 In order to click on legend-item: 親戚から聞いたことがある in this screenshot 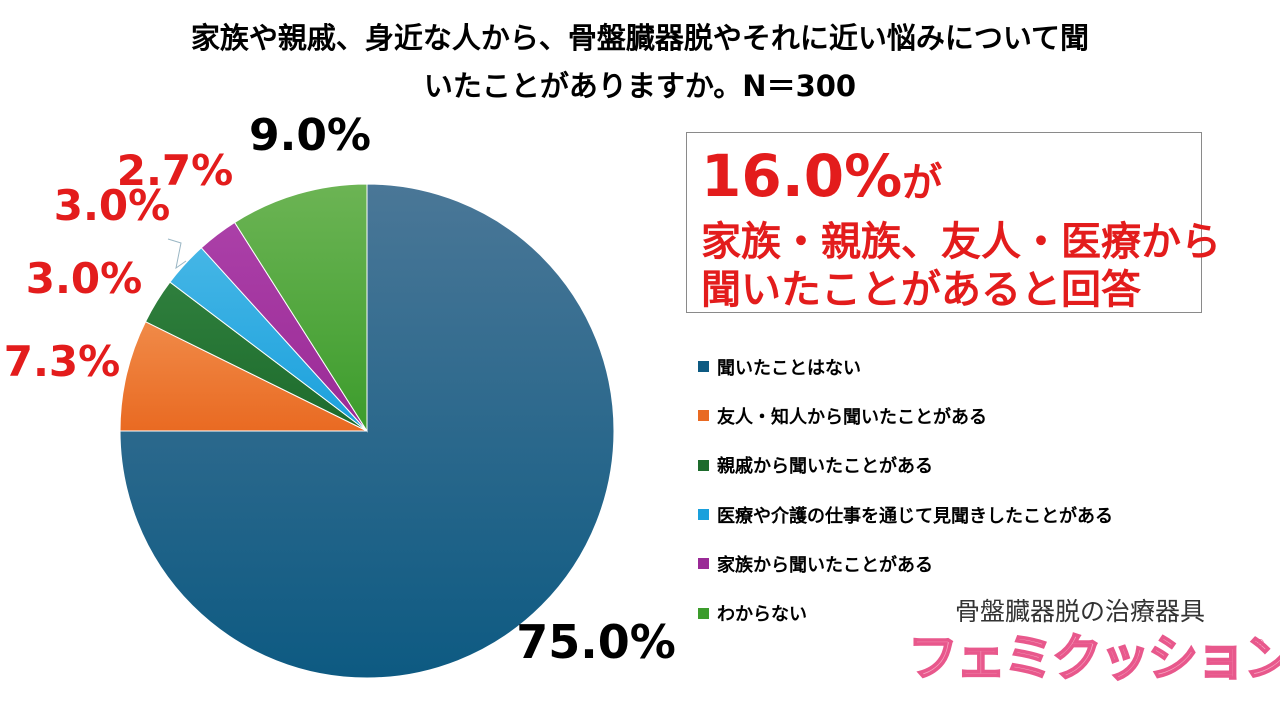, I will do `click(905, 465)`.